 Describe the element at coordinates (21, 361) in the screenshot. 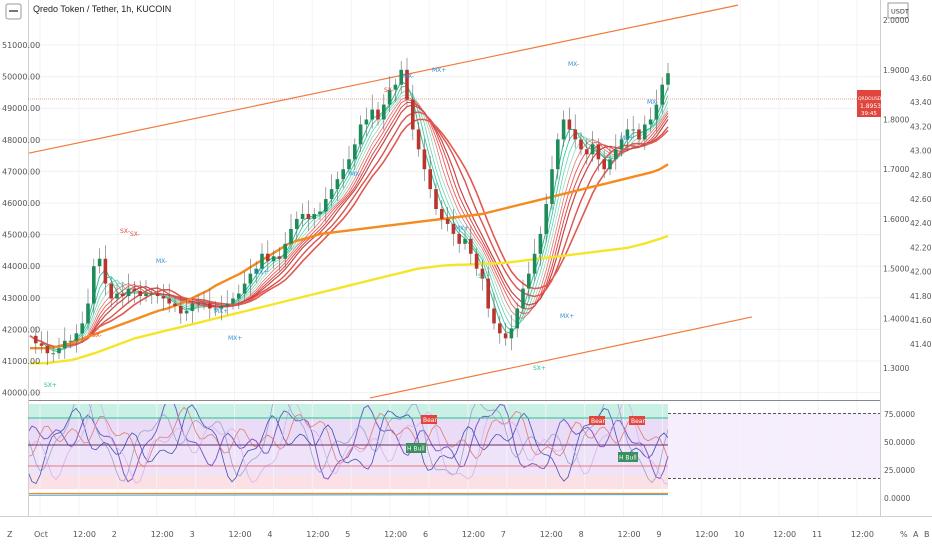

I see `left-tick-label: 41000.00` at that location.